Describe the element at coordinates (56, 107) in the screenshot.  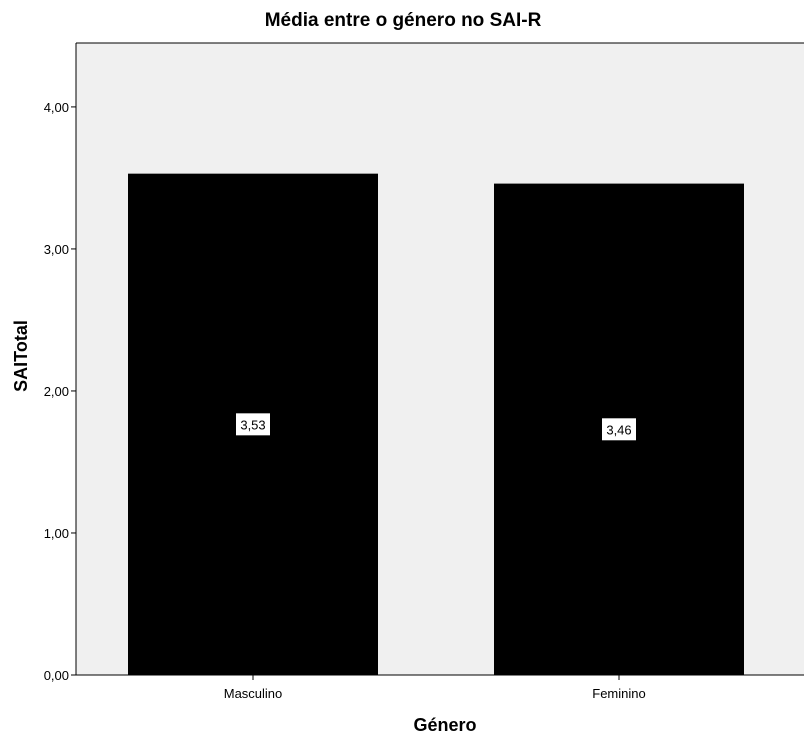
I see `y-tick-label: 4,00` at that location.